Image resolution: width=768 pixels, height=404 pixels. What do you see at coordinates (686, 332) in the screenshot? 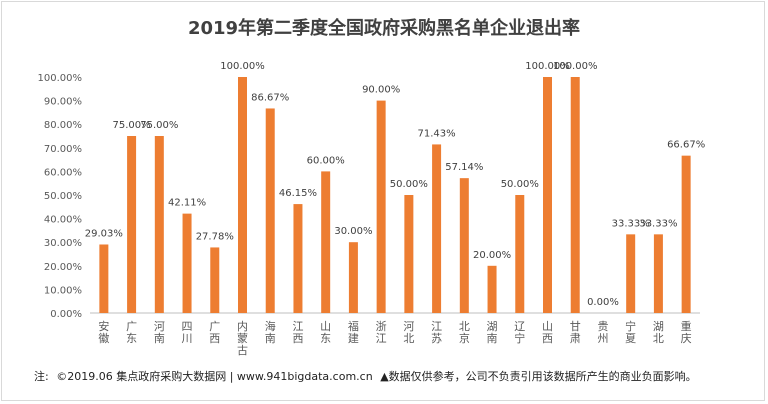
I see `x-tick-label: 重庆` at bounding box center [686, 332].